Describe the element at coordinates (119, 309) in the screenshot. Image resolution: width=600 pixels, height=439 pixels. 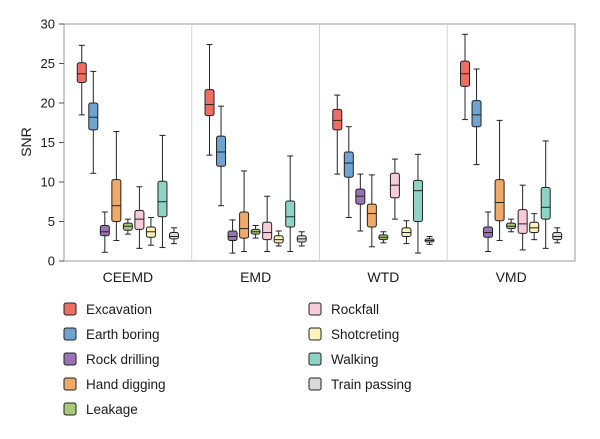
I see `legend-label: Excavation` at that location.